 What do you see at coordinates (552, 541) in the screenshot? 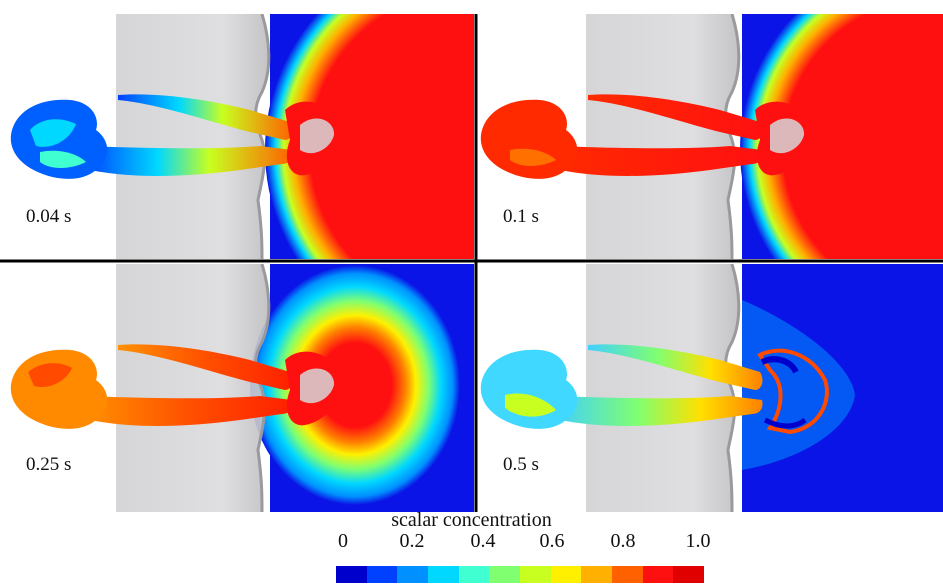
I see `colorbar-tick: 0.6` at bounding box center [552, 541].